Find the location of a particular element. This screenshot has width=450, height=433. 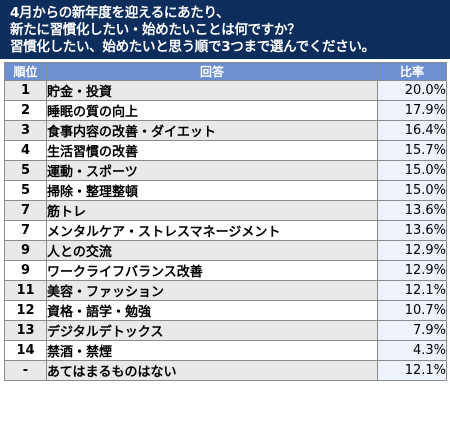

table-row: 3 食事内容の改善・ダイエット 16.4% is located at coordinates (225, 130).